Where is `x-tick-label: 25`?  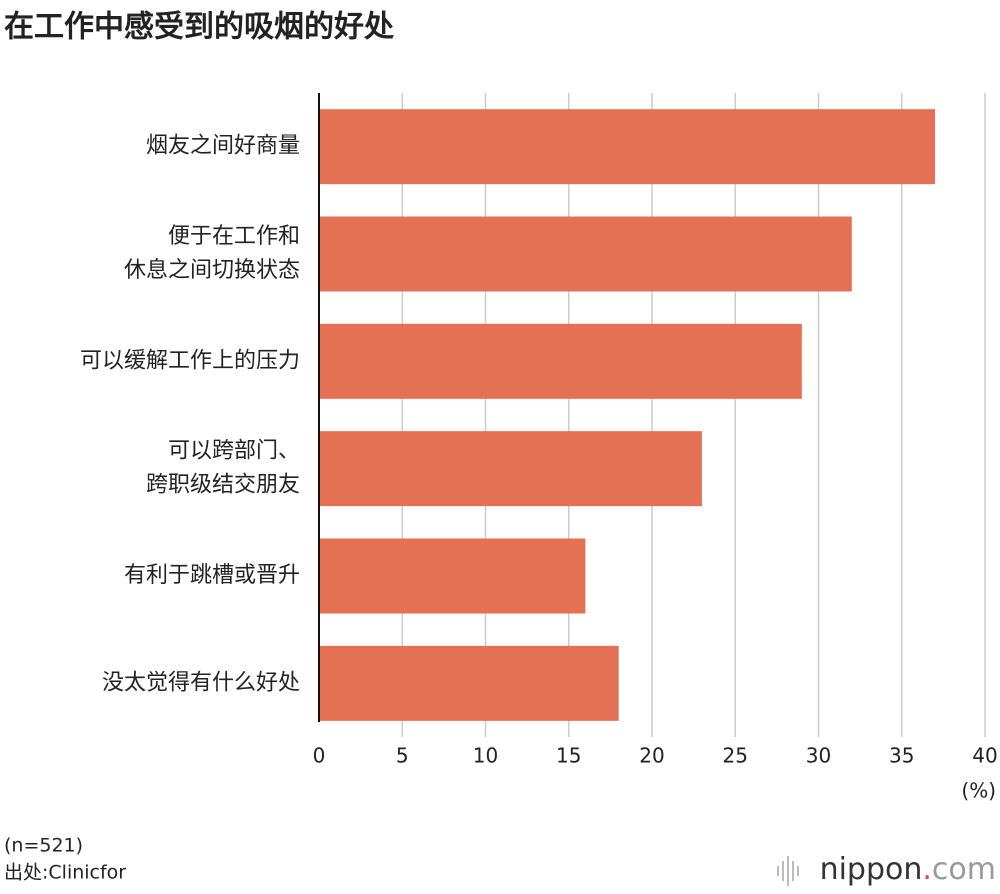 x-tick-label: 25 is located at coordinates (735, 756).